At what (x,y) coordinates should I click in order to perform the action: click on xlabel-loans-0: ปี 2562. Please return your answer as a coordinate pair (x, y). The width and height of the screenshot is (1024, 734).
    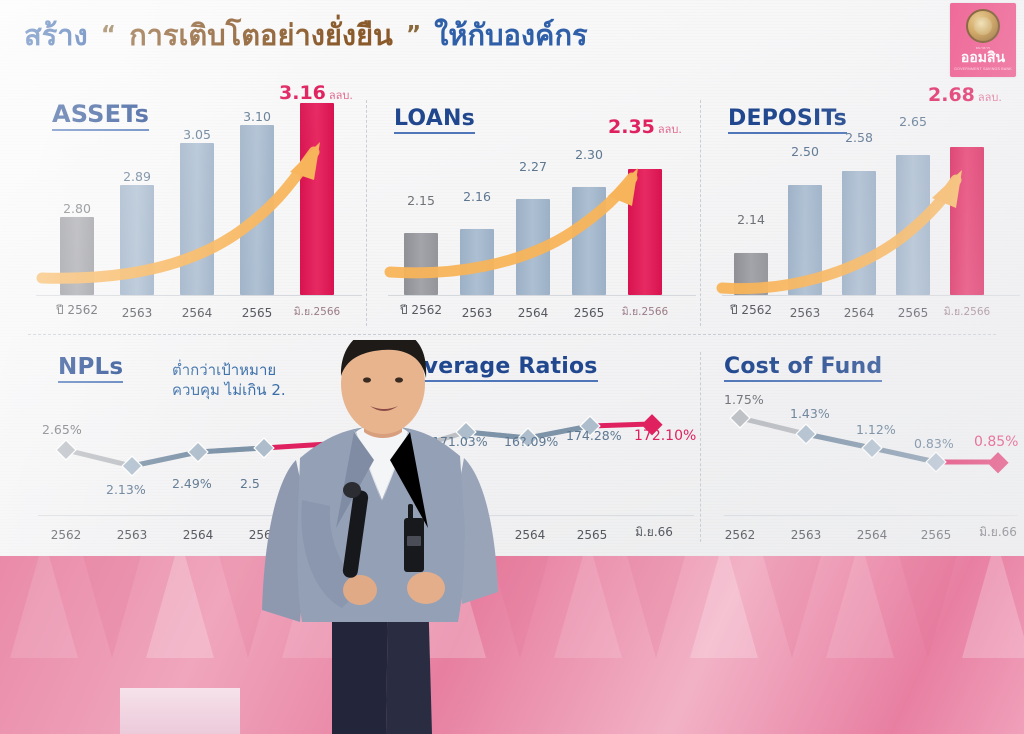
    Looking at the image, I should click on (421, 310).